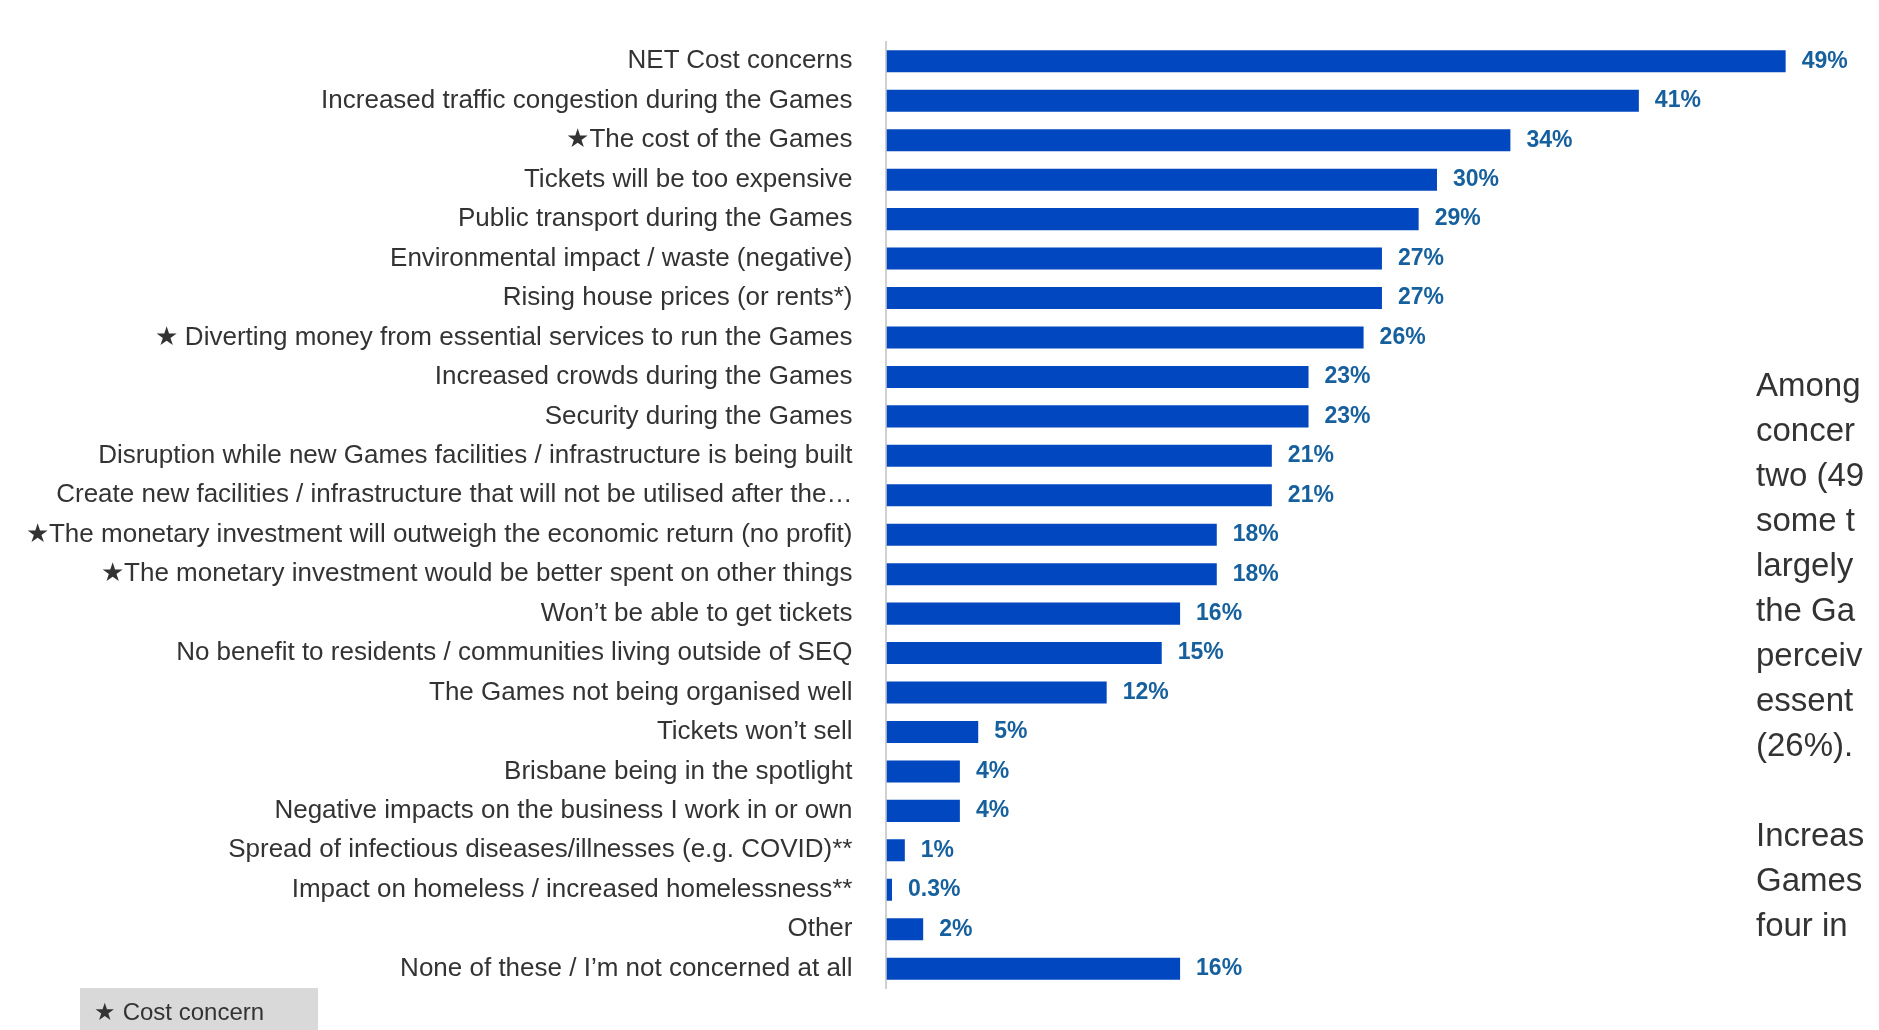 The width and height of the screenshot is (1879, 1030). Describe the element at coordinates (754, 730) in the screenshot. I see `y-tick-label: Tickets won’t sell` at that location.